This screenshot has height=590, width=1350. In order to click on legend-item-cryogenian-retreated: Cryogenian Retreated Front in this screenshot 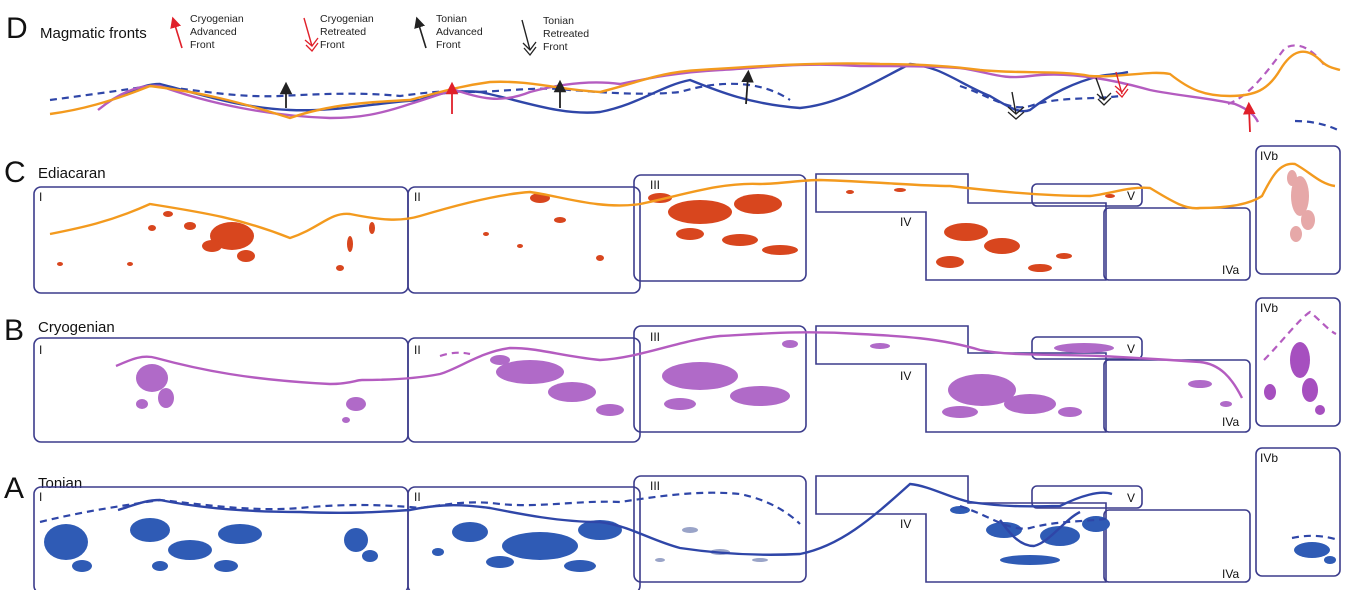, I will do `click(338, 32)`.